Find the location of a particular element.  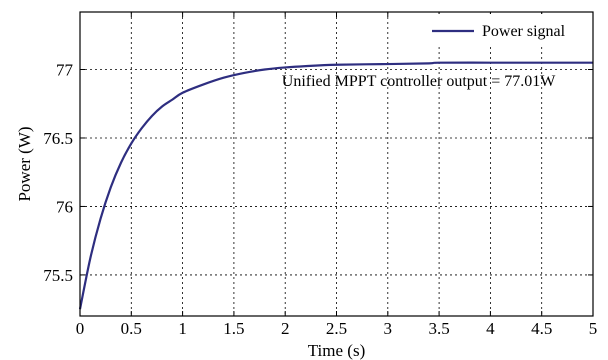

x-tick-label-3: 1.5 is located at coordinates (233, 328).